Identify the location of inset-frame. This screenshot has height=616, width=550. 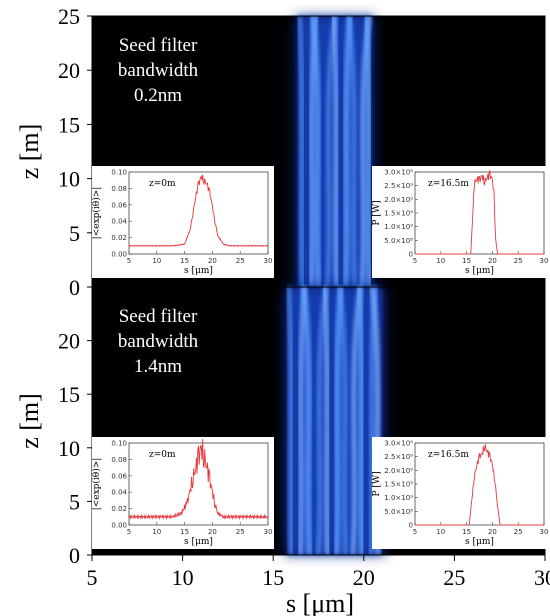
(198, 484).